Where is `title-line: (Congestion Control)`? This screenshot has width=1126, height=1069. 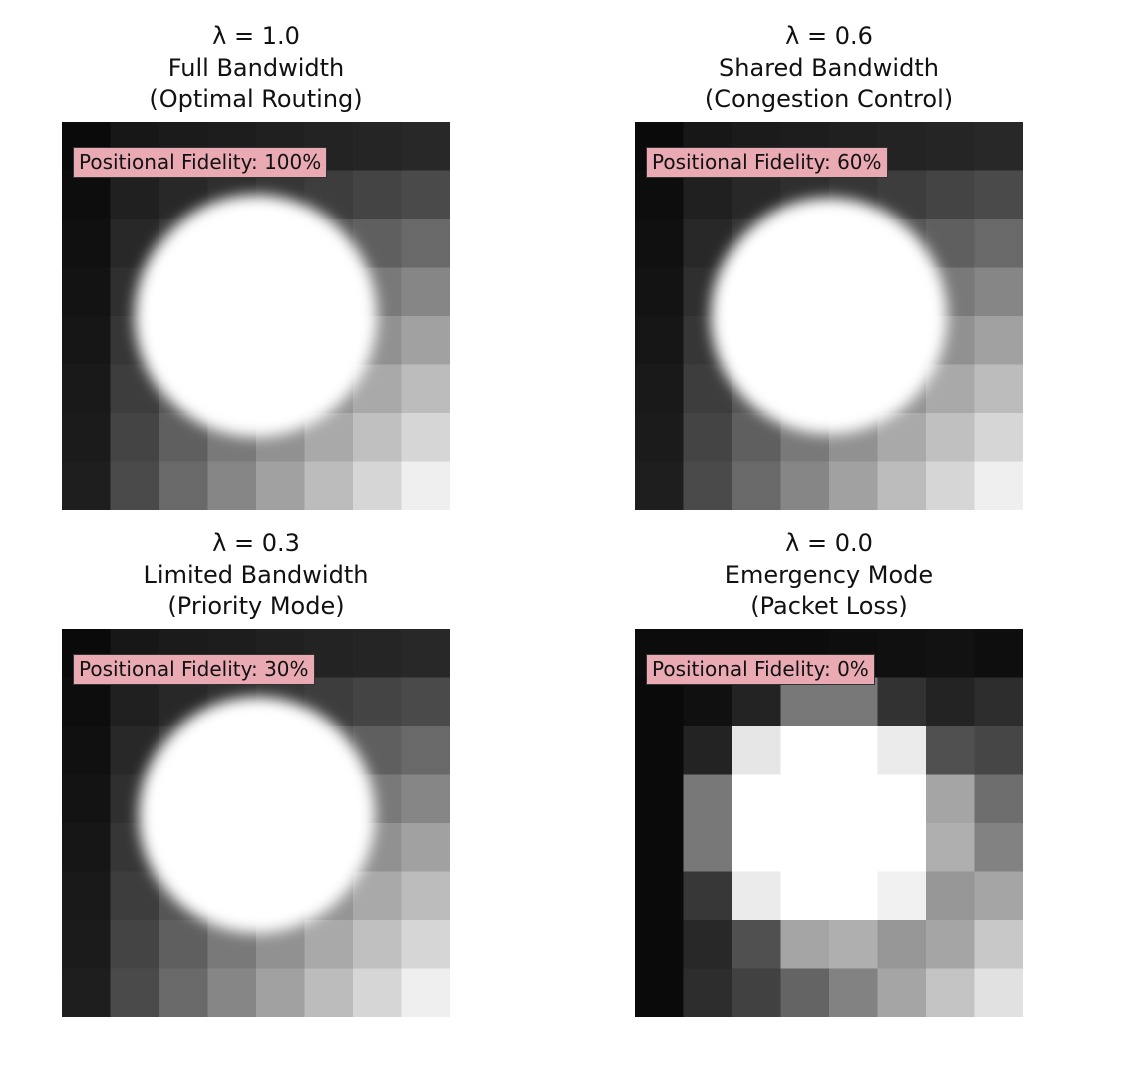
title-line: (Congestion Control) is located at coordinates (829, 99).